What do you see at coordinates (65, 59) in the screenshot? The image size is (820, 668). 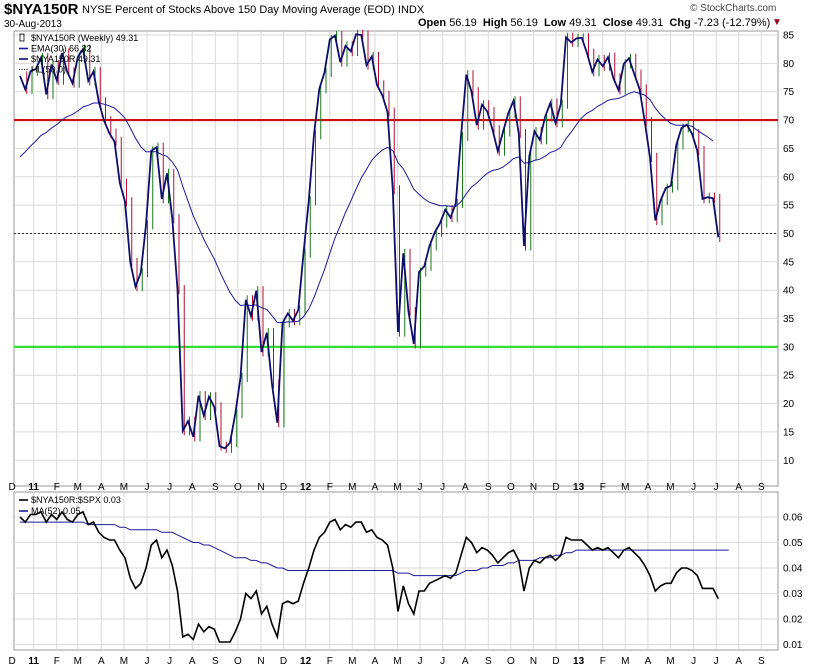 I see `legend-label-sym2: $NYA150R 49.31` at bounding box center [65, 59].